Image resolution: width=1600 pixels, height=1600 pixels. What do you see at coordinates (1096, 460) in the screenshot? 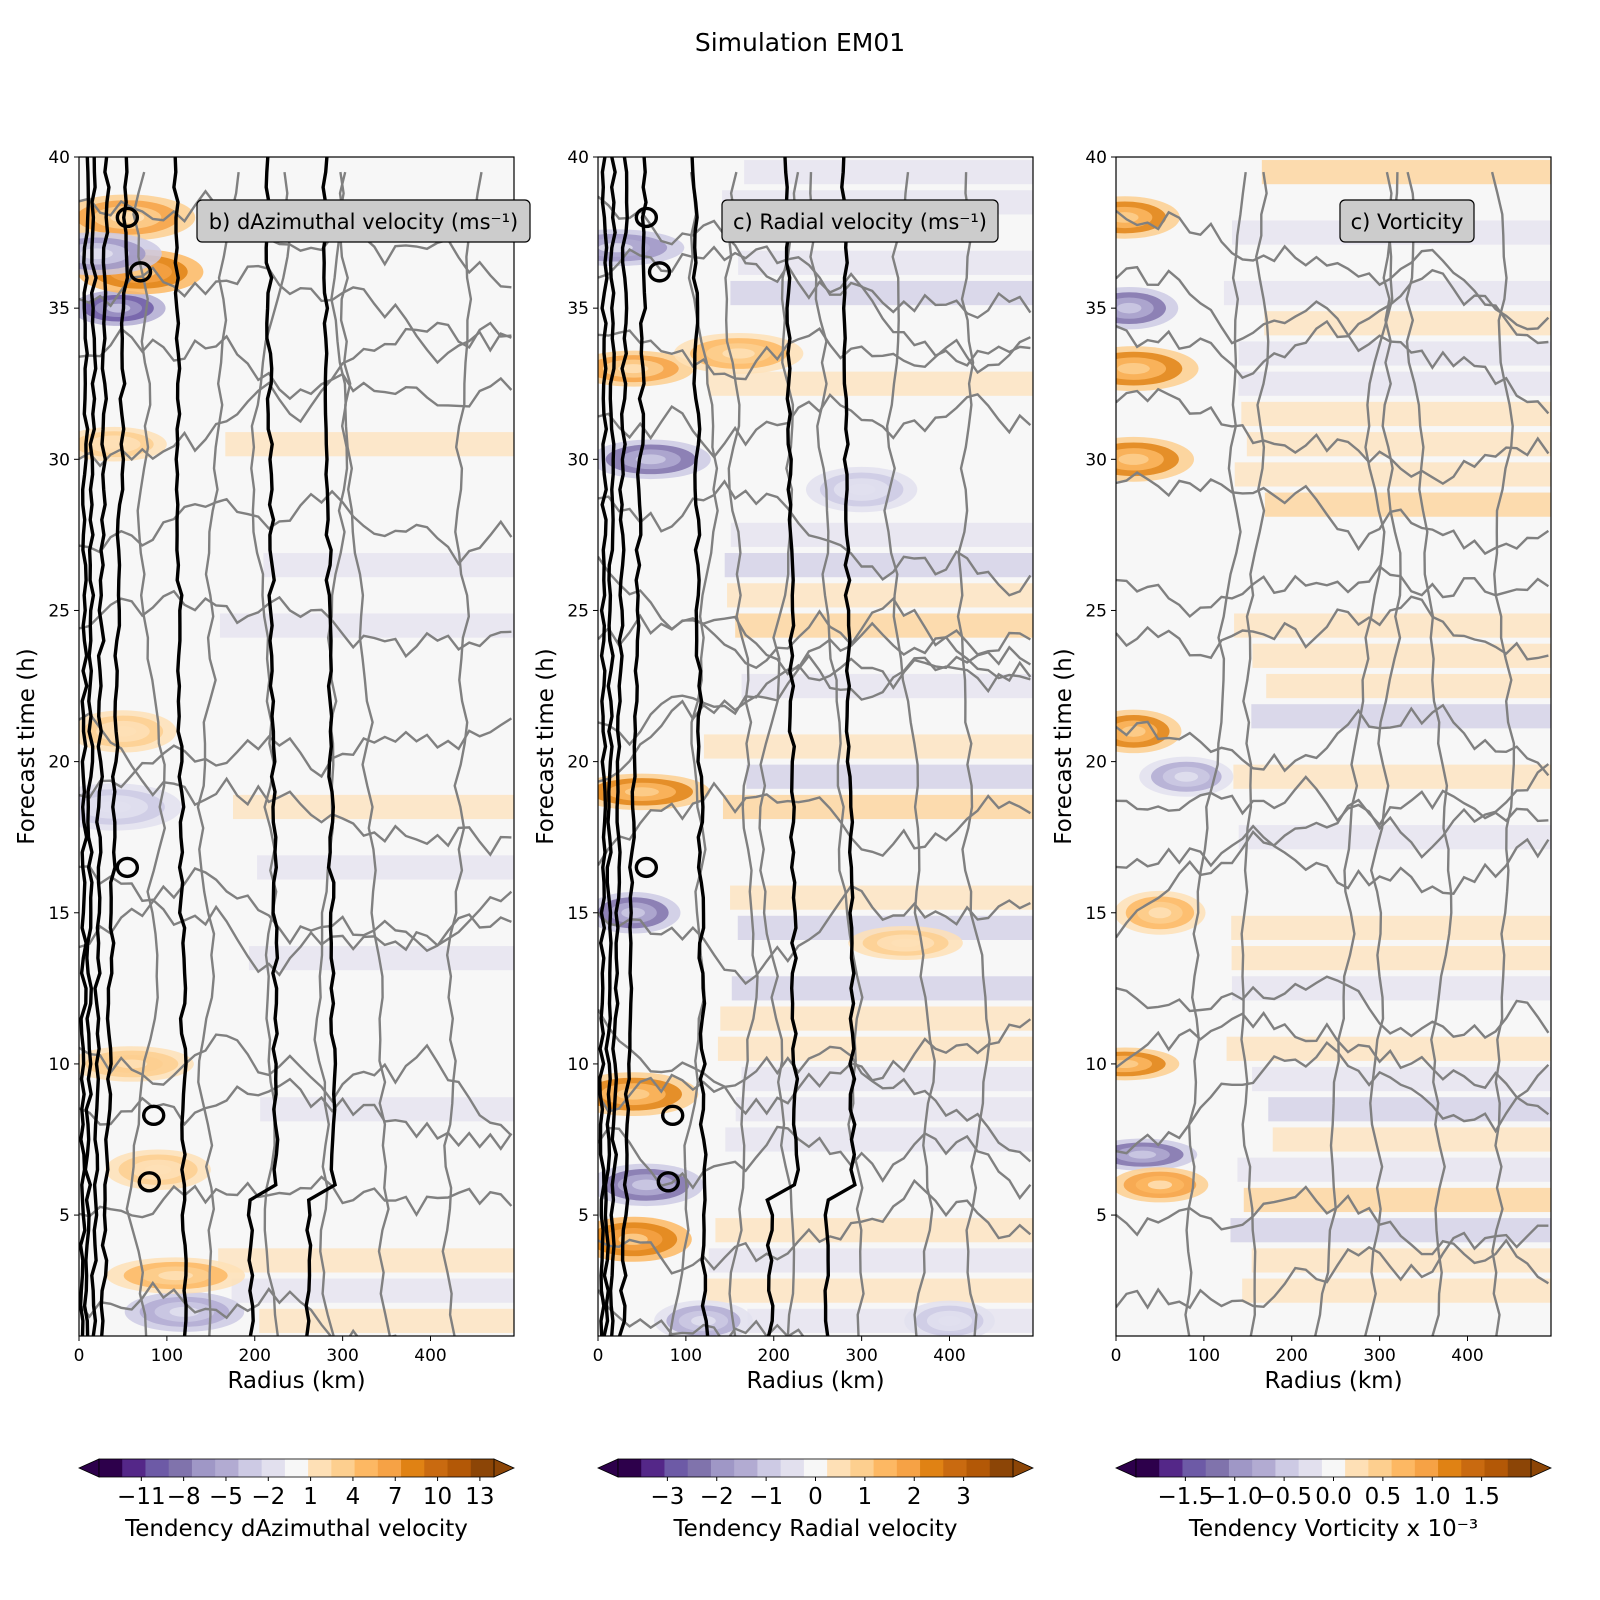
I see `y-tick-label: 30` at bounding box center [1096, 460].